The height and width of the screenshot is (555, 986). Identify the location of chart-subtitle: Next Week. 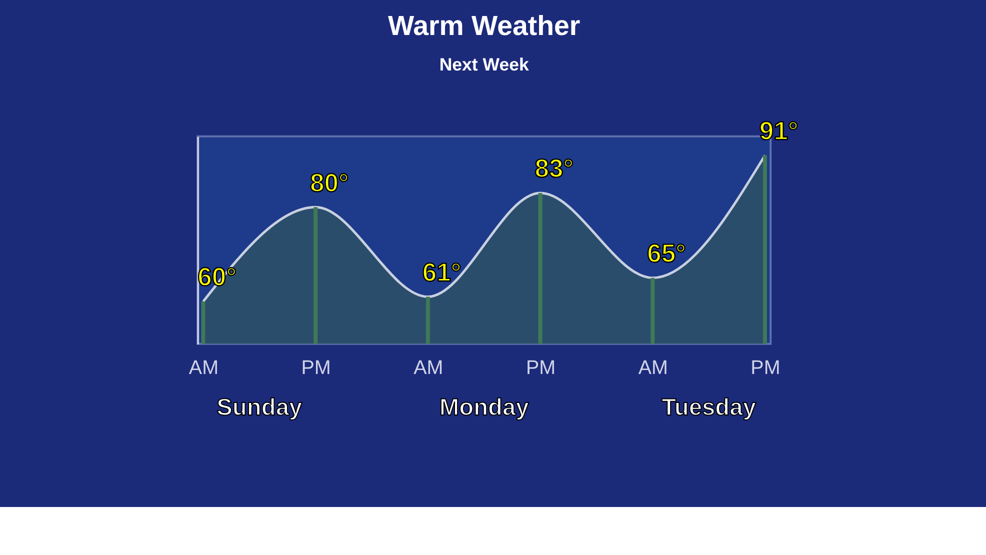
(484, 64).